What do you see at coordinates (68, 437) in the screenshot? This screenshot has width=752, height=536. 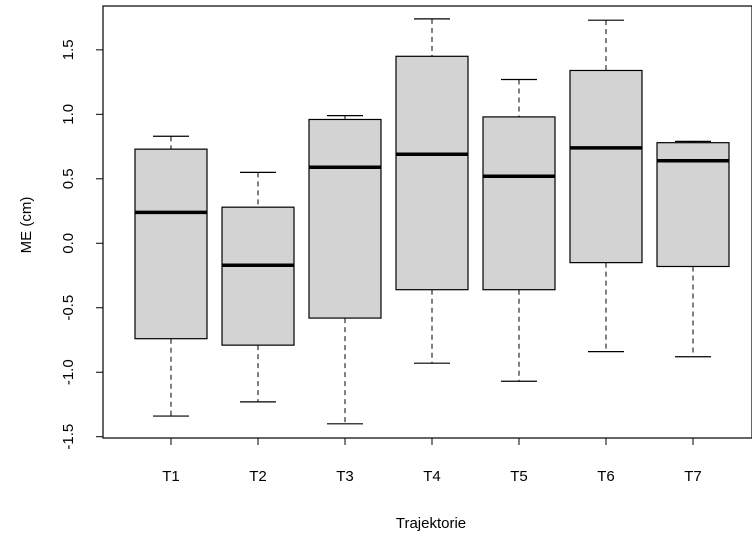 I see `y-tick-label: -1.5` at bounding box center [68, 437].